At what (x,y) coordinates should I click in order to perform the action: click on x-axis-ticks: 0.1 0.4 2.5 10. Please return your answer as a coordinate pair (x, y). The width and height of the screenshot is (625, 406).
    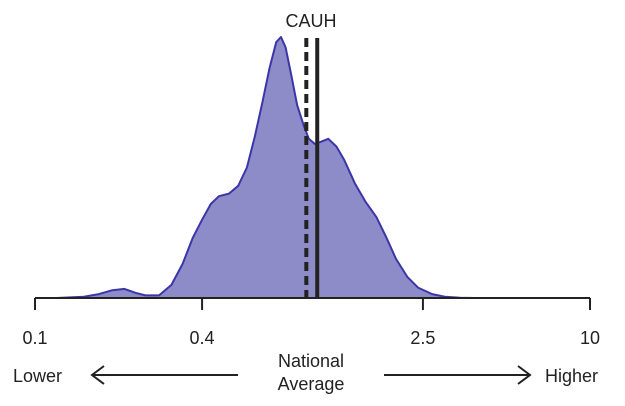
    Looking at the image, I should click on (311, 323).